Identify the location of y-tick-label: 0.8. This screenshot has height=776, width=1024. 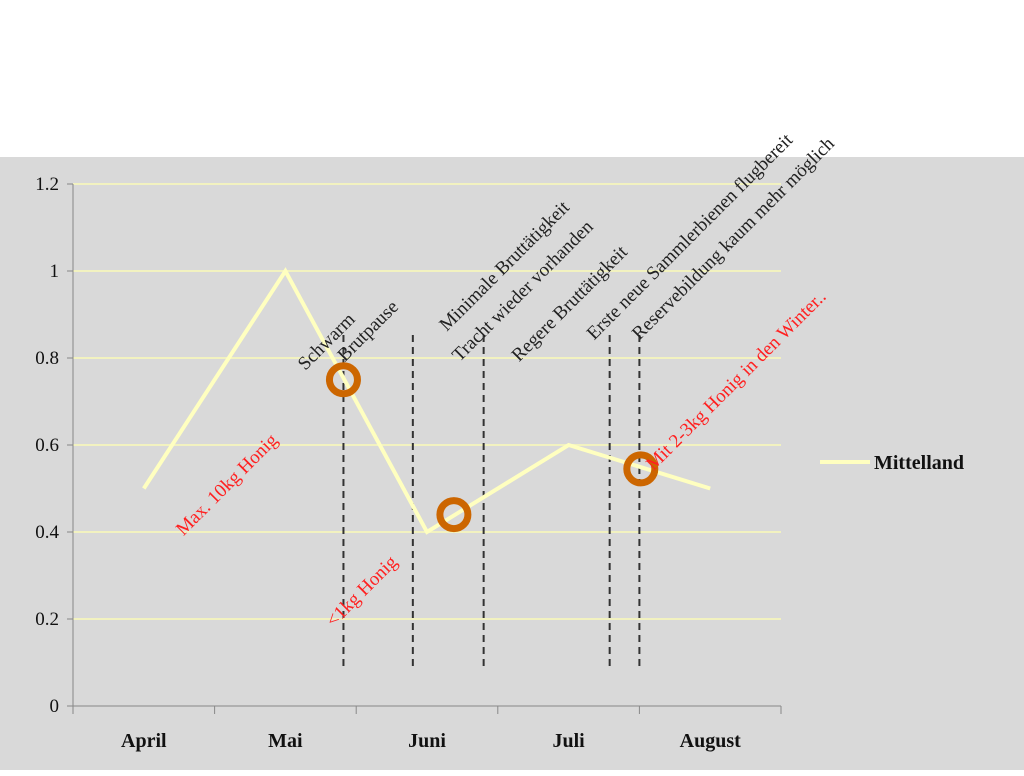
(47, 358).